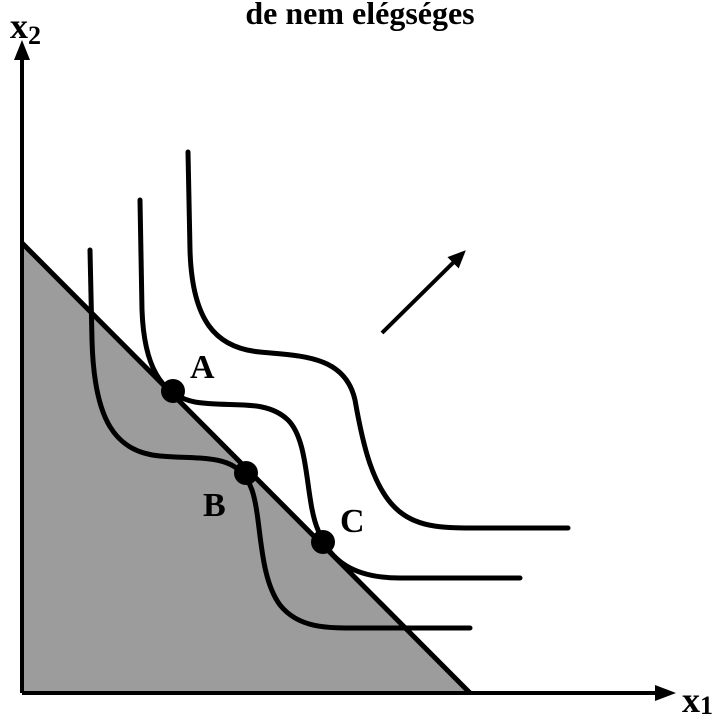 The height and width of the screenshot is (716, 722). What do you see at coordinates (359, 15) in the screenshot?
I see `title: de nem elégséges` at bounding box center [359, 15].